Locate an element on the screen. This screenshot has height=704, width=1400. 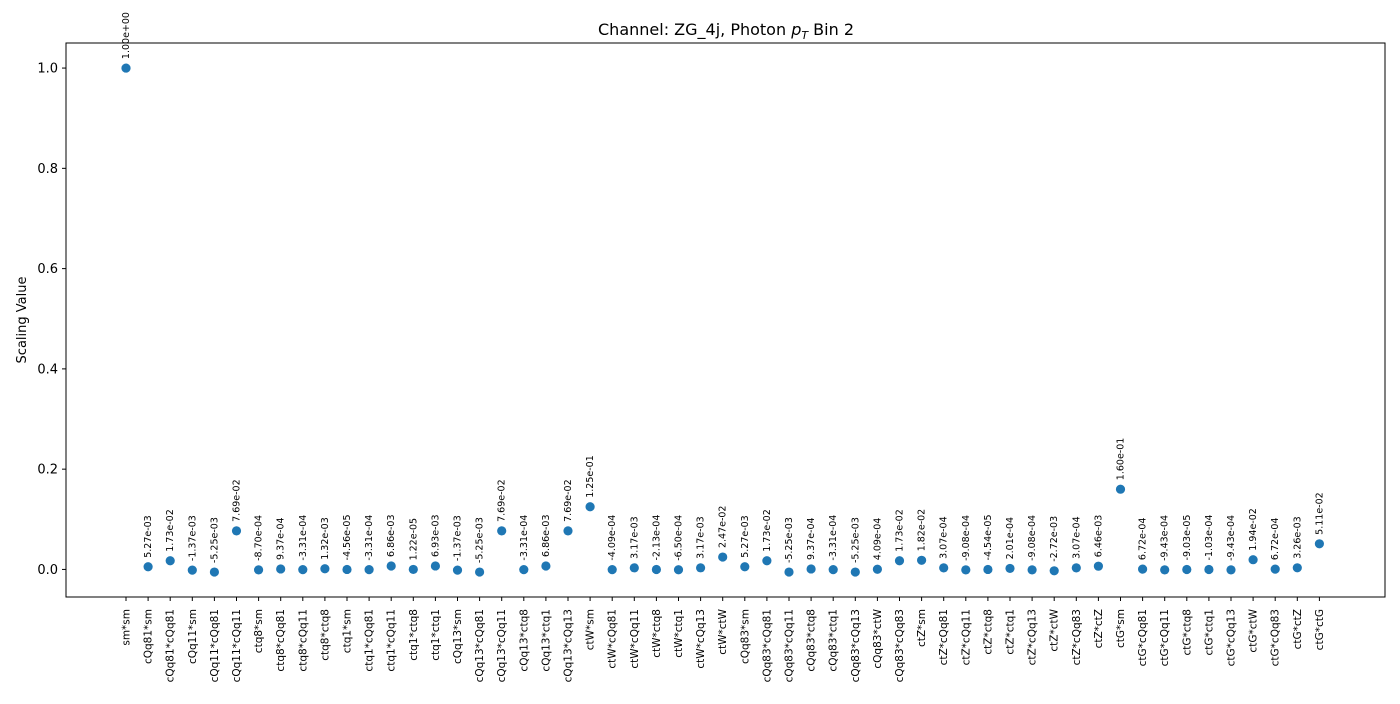
data-label: 1.00e+00 is located at coordinates (126, 35).